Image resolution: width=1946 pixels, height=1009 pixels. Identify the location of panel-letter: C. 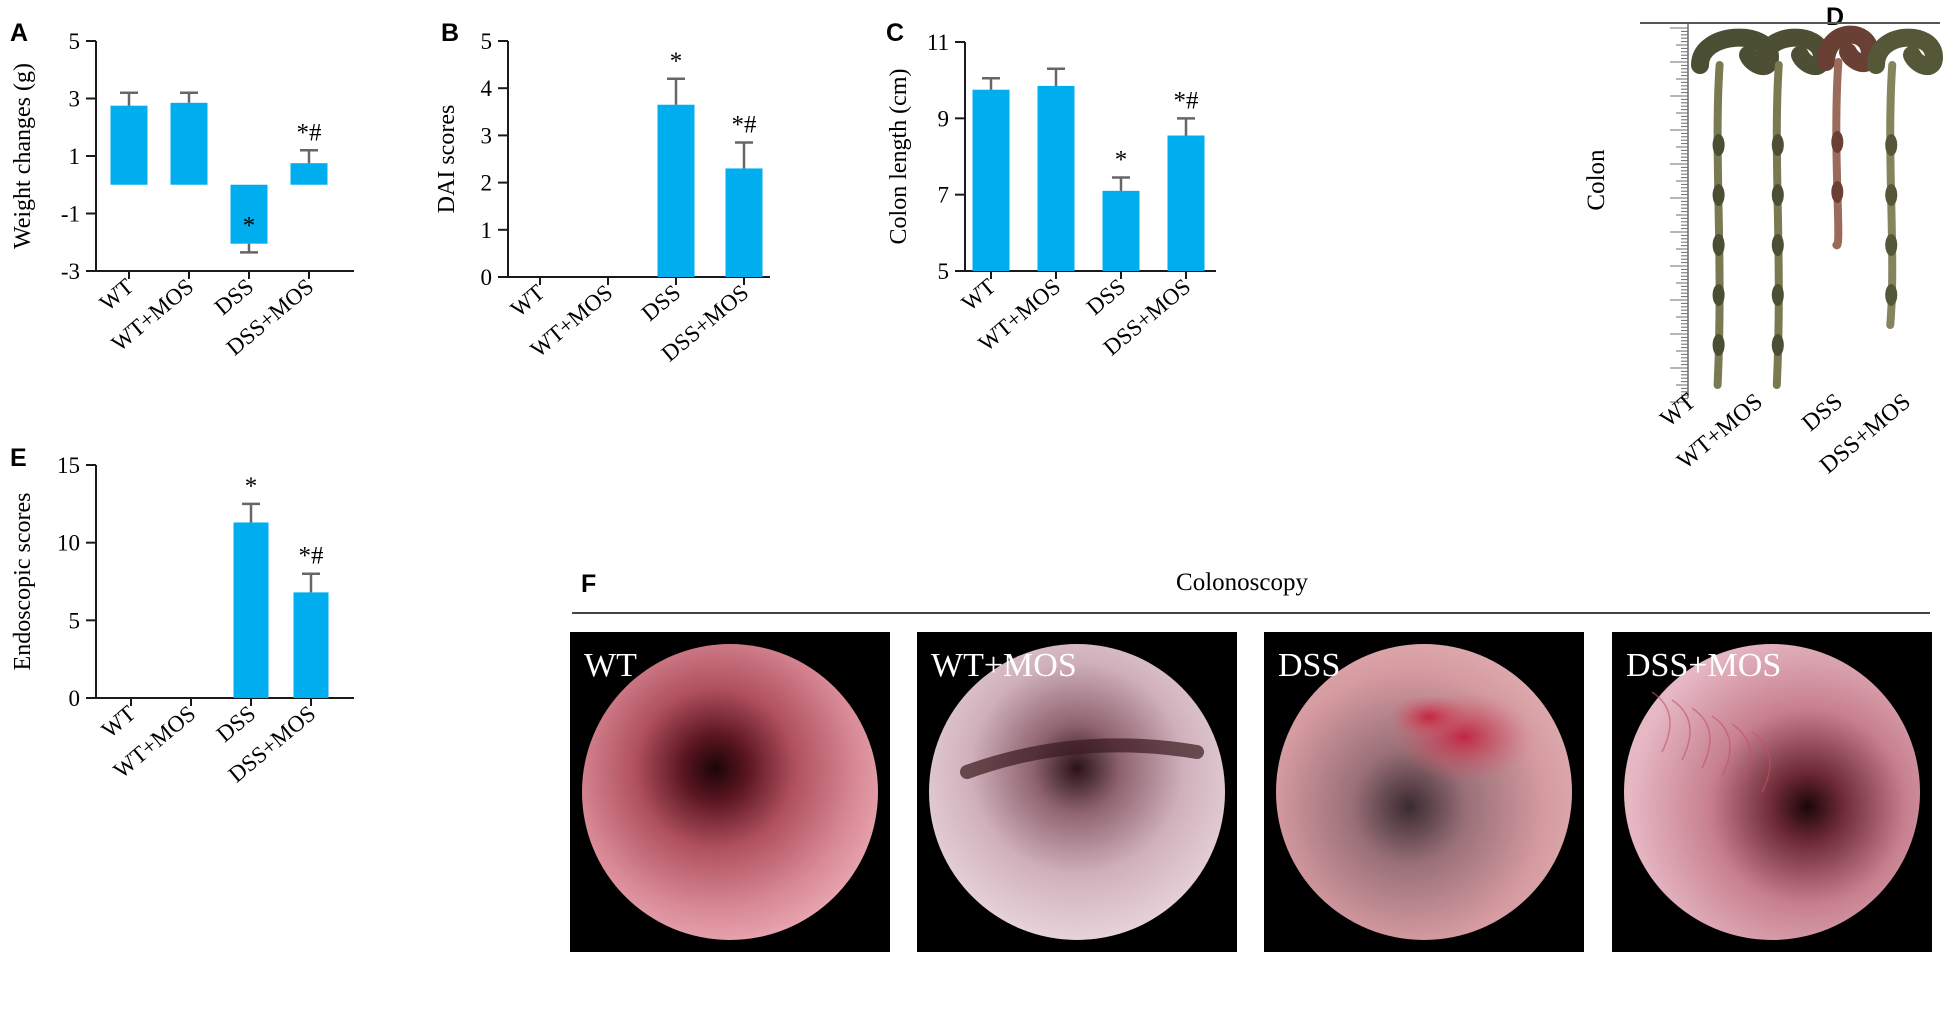
(895, 33).